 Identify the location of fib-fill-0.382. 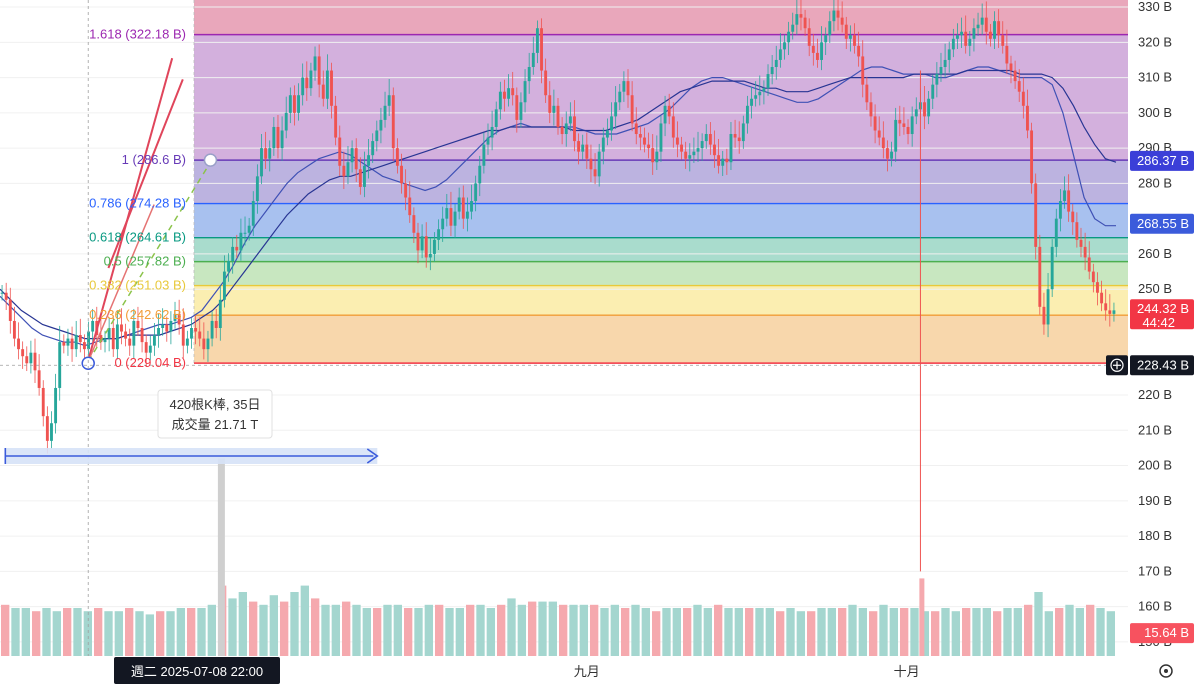
(661, 273).